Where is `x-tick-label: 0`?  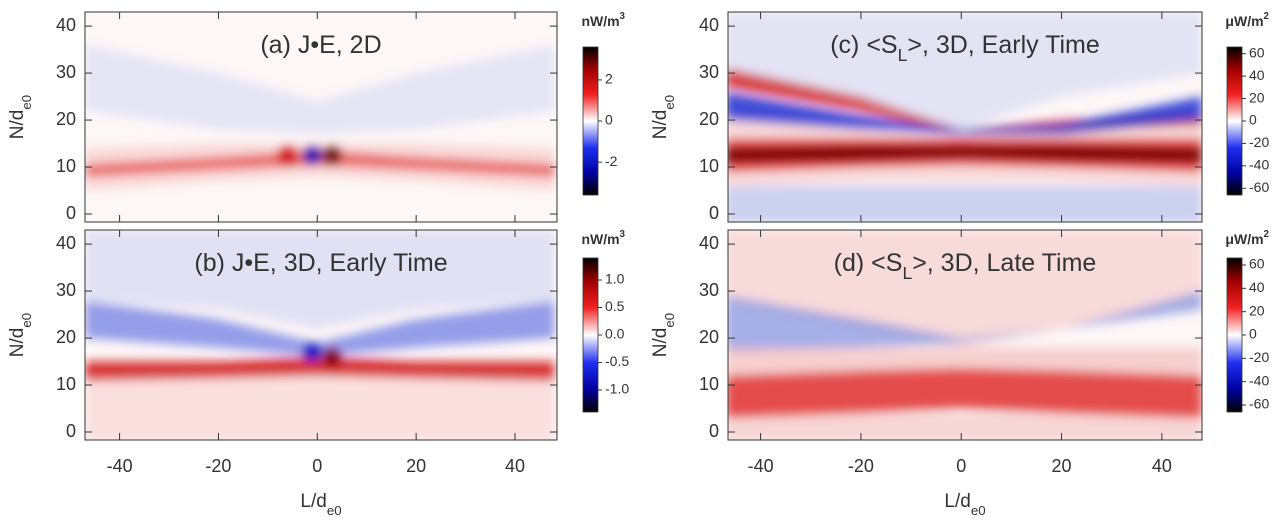
x-tick-label: 0 is located at coordinates (317, 466).